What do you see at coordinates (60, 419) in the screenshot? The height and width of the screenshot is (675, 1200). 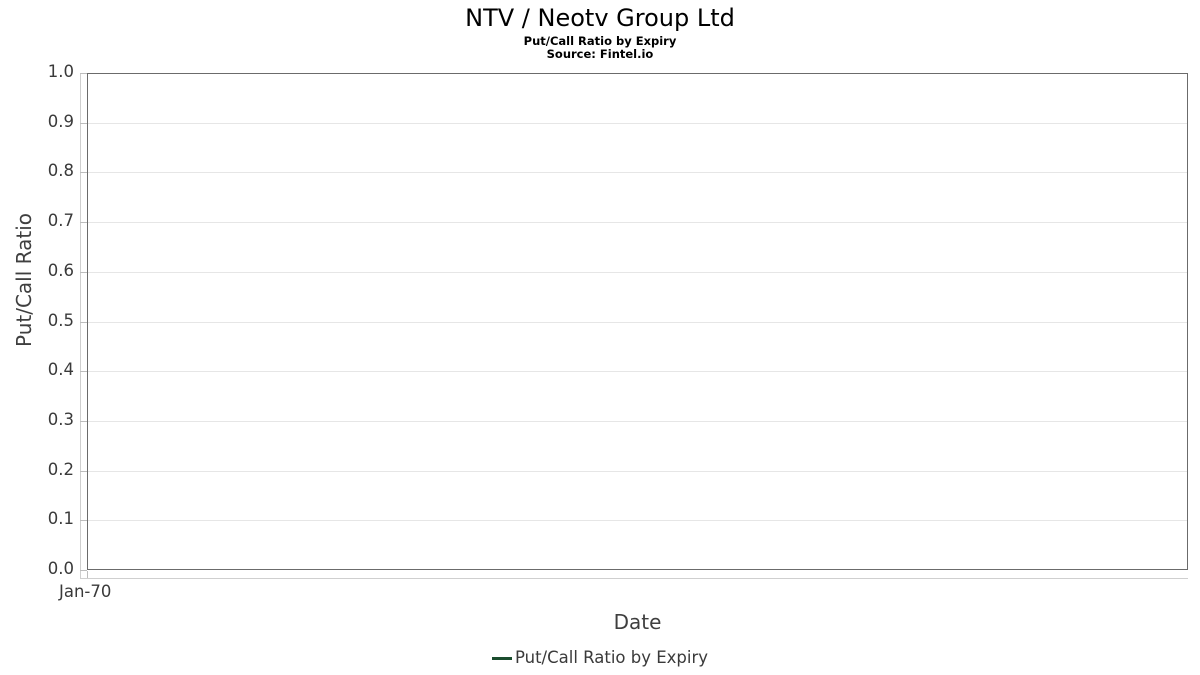 I see `y-axis-tick-label: 0.3` at bounding box center [60, 419].